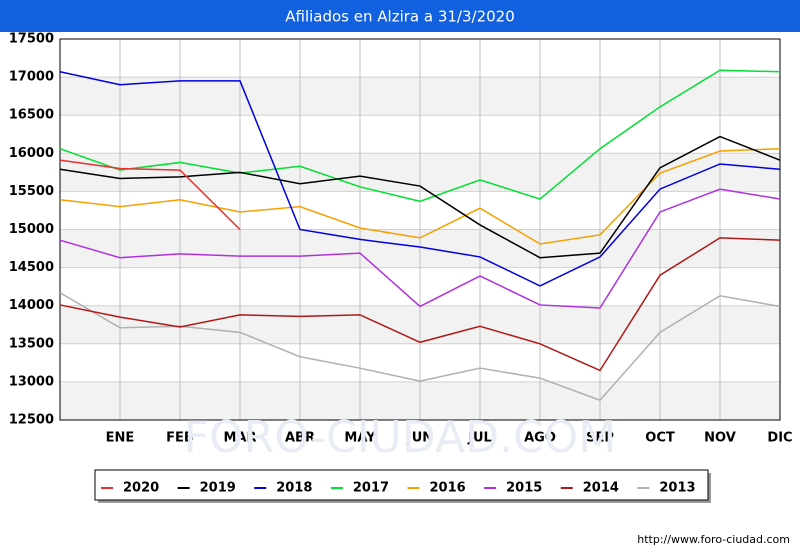 The image size is (800, 555). What do you see at coordinates (31, 191) in the screenshot?
I see `y-tick-label: 15500` at bounding box center [31, 191].